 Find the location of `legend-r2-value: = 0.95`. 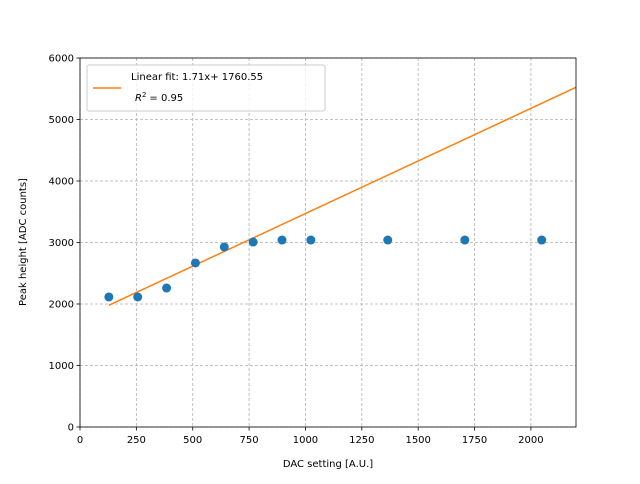

legend-r2-value: = 0.95 is located at coordinates (166, 98).